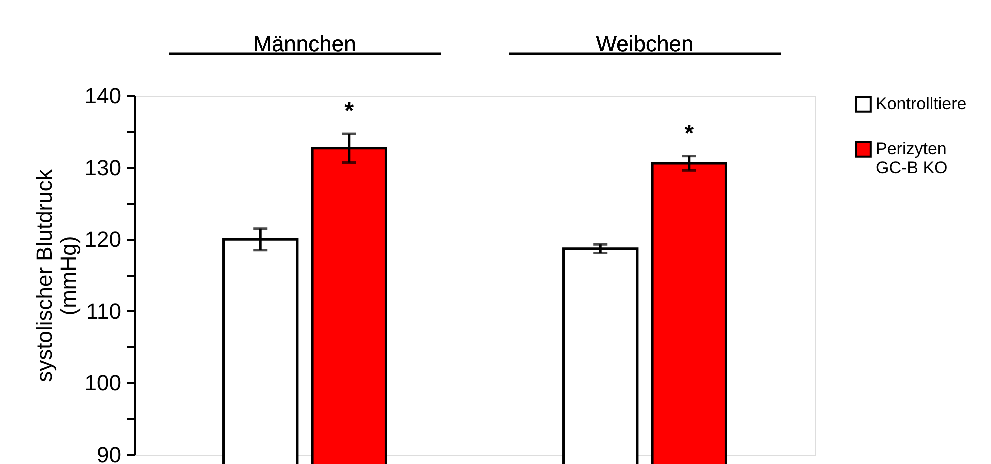  Describe the element at coordinates (103, 239) in the screenshot. I see `y-tick-label: 120` at that location.